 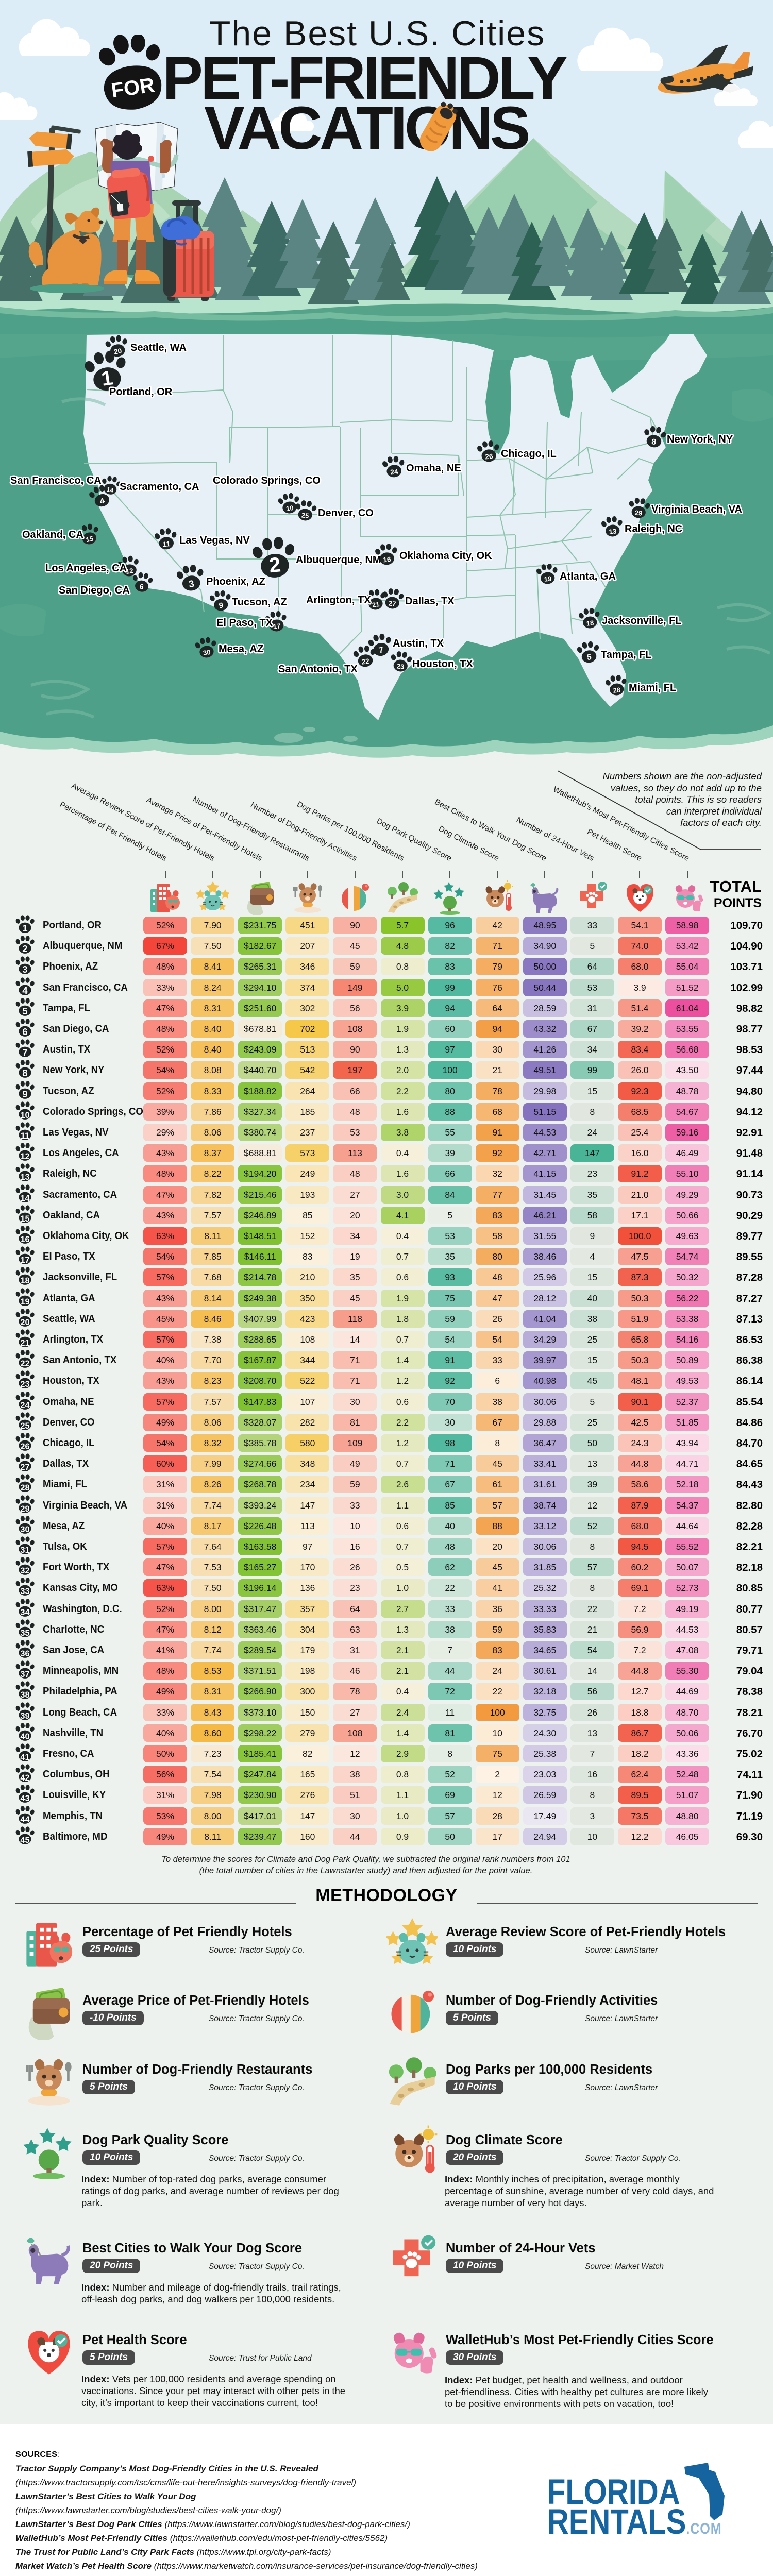 What do you see at coordinates (24, 1757) in the screenshot?
I see `svg-text: 41` at bounding box center [24, 1757].